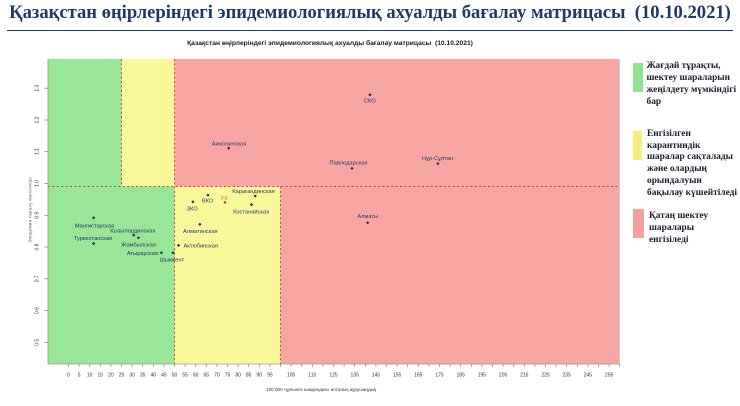 The width and height of the screenshot is (740, 406). Describe the element at coordinates (172, 260) in the screenshot. I see `svg-text: Шымкент` at that location.